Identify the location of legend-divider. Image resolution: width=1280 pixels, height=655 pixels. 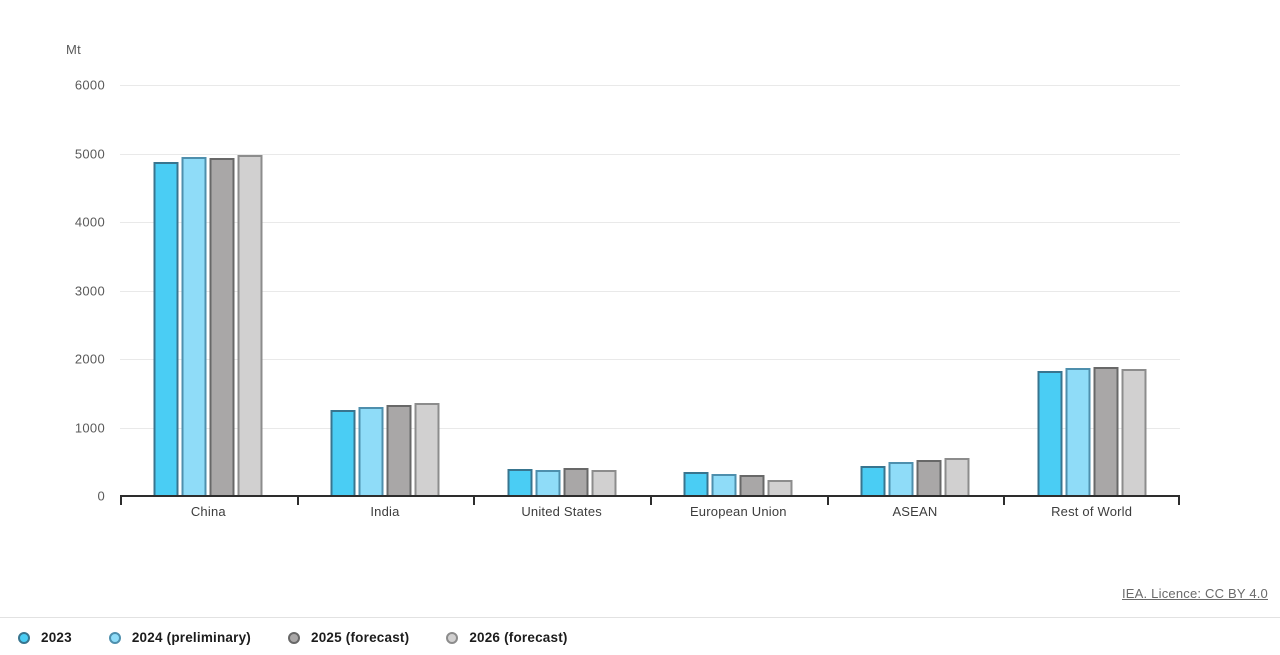
(640, 617).